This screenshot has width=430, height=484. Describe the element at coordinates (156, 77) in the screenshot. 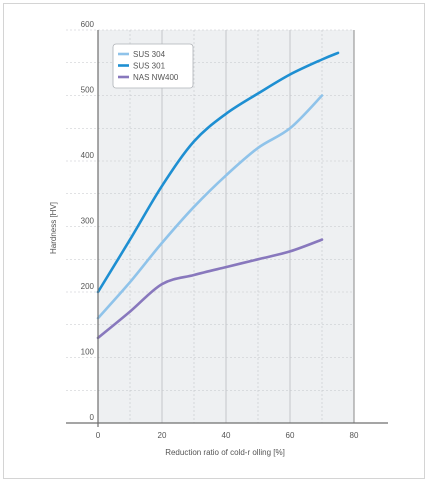

I see `legend-label: NAS NW400` at that location.